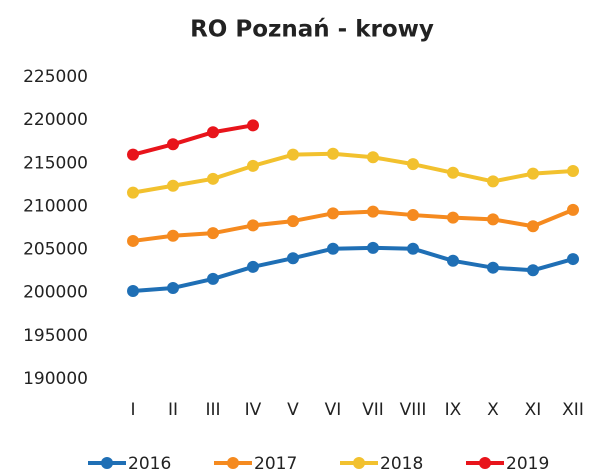  Describe the element at coordinates (493, 410) in the screenshot. I see `x-tick-label: X` at that location.